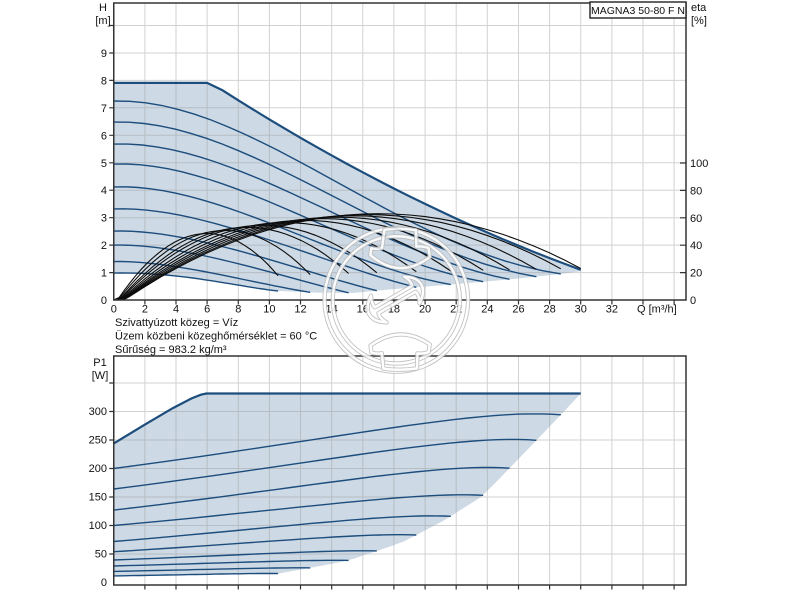 This screenshot has width=800, height=600. What do you see at coordinates (104, 219) in the screenshot?
I see `svg-text: 3` at bounding box center [104, 219].